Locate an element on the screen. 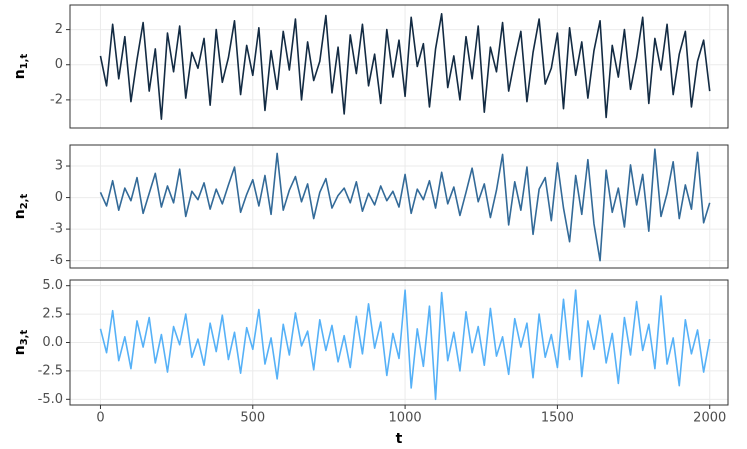 This screenshot has width=747, height=449. y-tick-label: 3 is located at coordinates (59, 166).